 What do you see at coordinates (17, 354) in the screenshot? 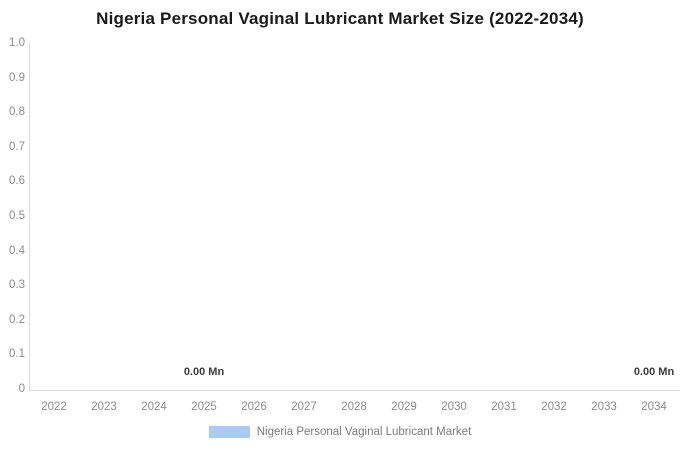
I see `y-axis-tick-label: 0.1` at bounding box center [17, 354].